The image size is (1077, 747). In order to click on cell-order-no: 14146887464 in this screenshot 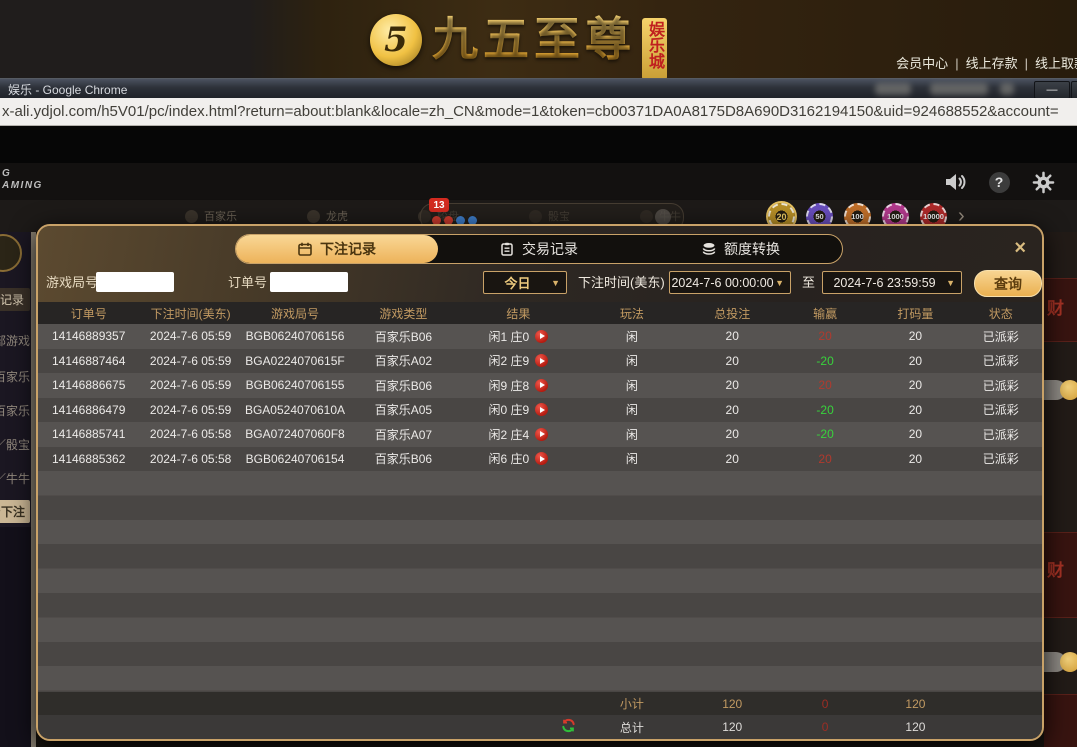, I will do `click(88, 360)`.